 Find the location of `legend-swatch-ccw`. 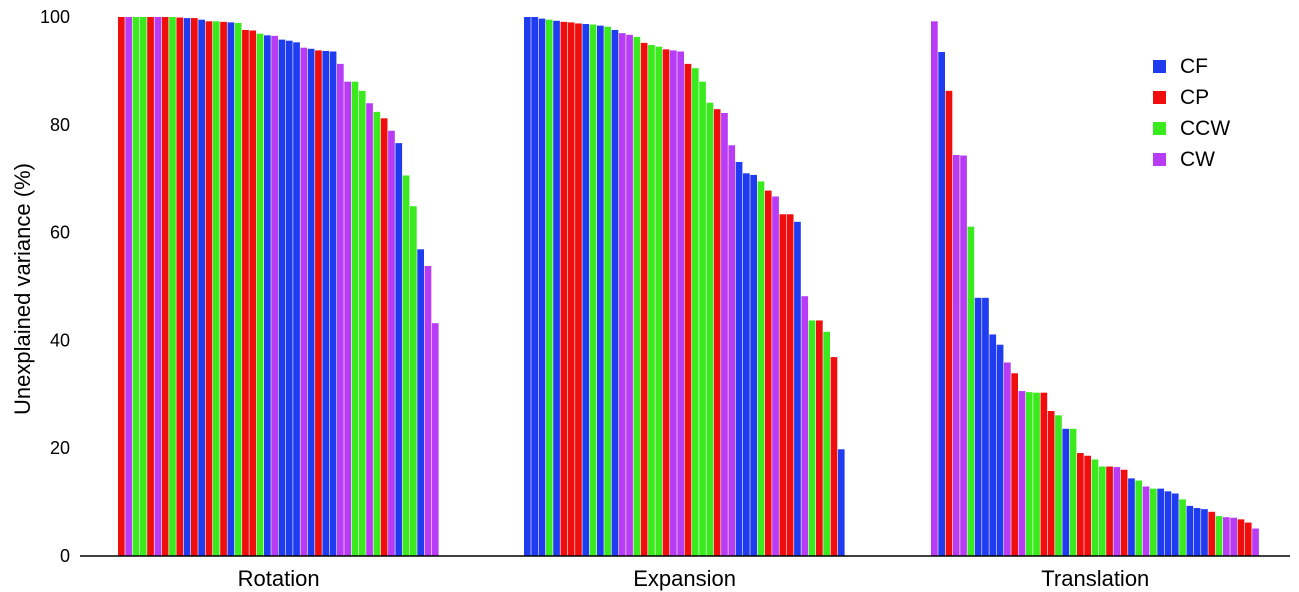

legend-swatch-ccw is located at coordinates (1159, 128).